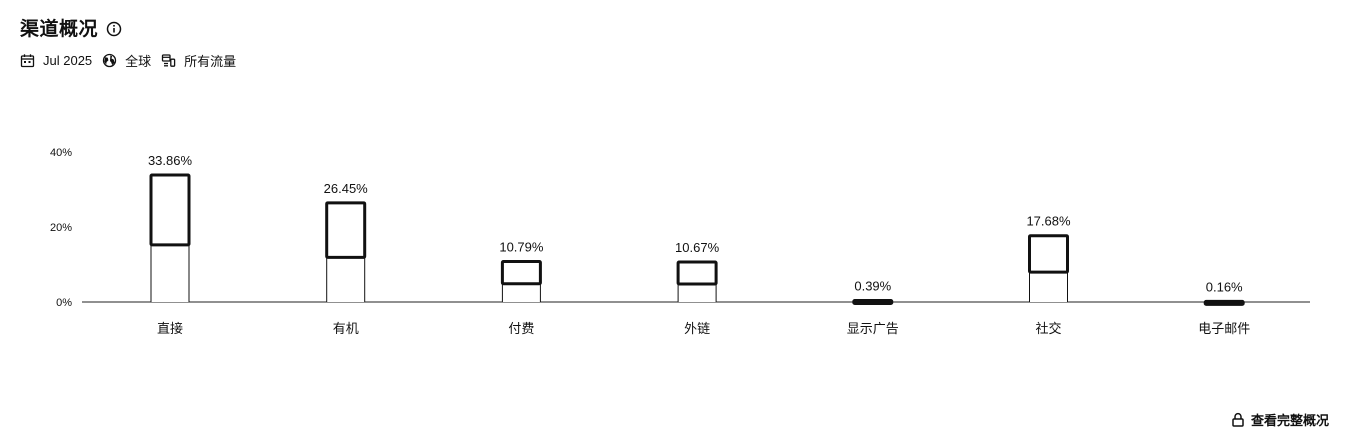 Image resolution: width=1365 pixels, height=446 pixels. Describe the element at coordinates (170, 328) in the screenshot. I see `x-tick-label: 直接` at that location.